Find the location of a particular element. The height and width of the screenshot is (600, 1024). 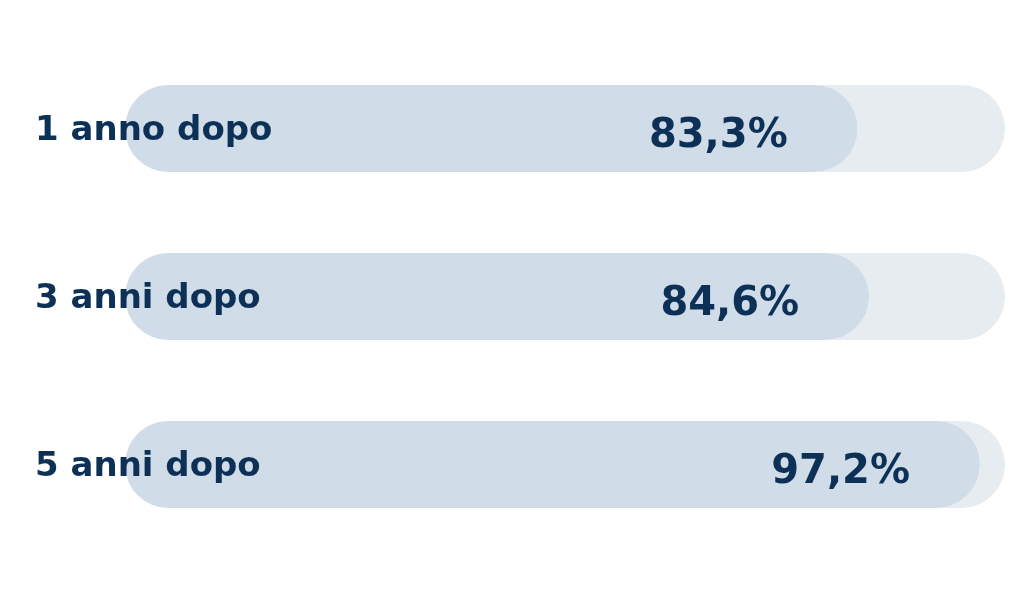

data-label: 97,2% is located at coordinates (840, 468).